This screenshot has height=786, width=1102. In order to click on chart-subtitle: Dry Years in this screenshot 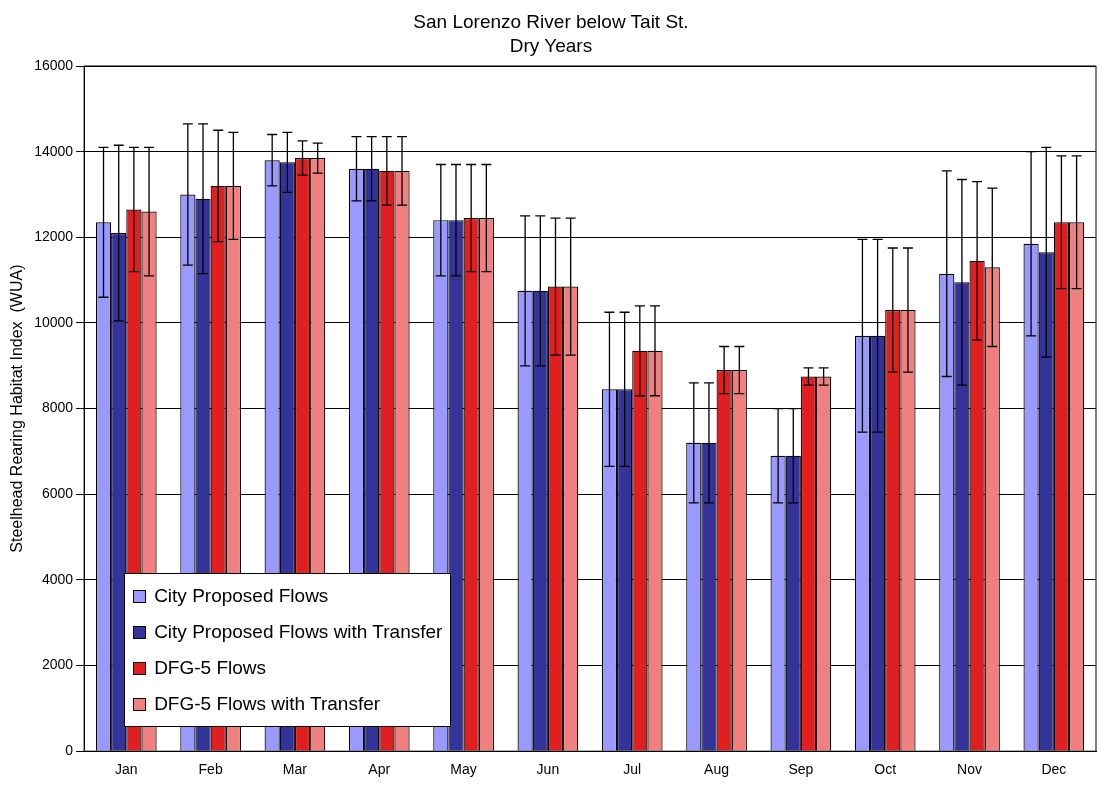, I will do `click(551, 46)`.